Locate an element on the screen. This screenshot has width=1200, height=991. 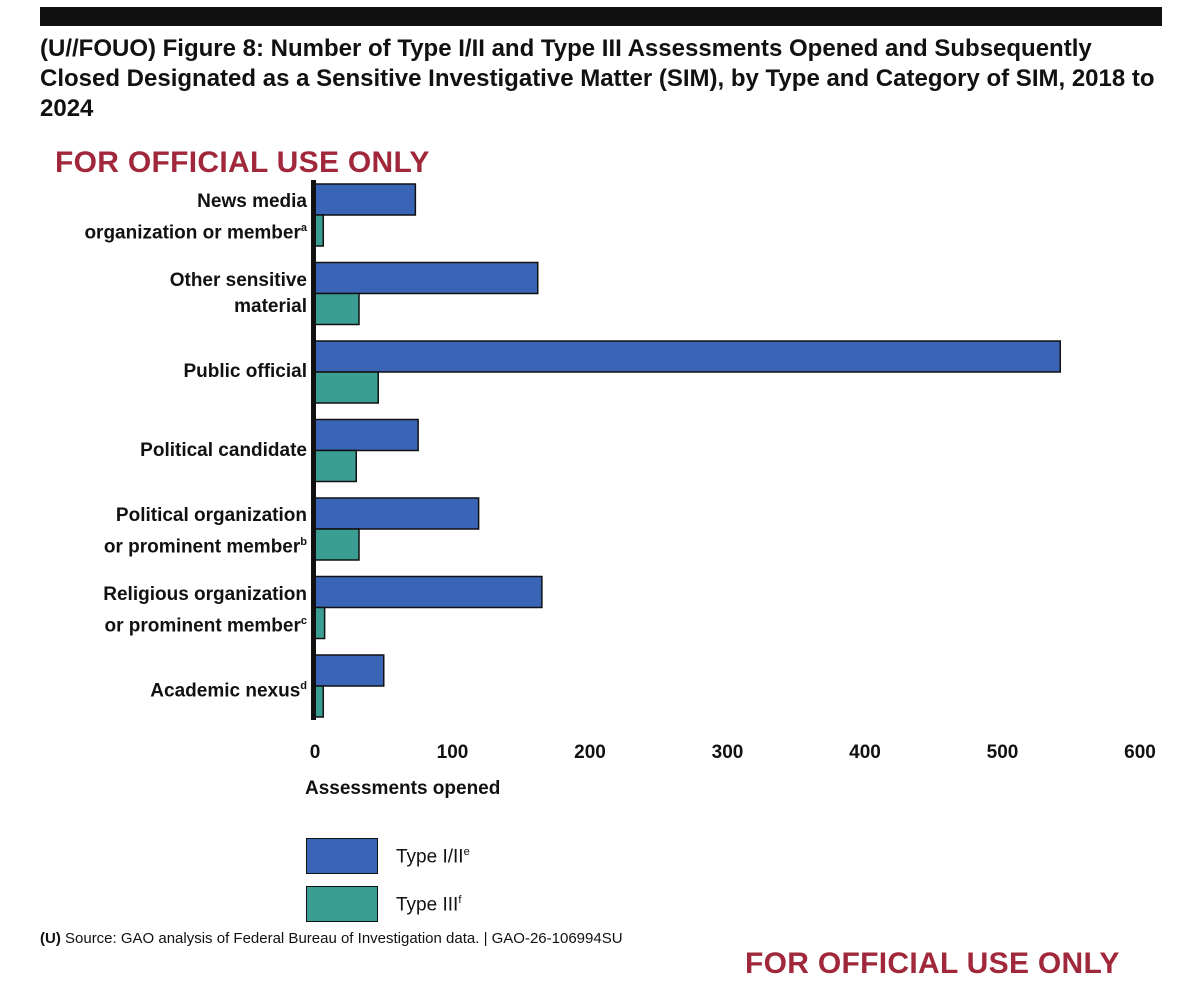
footnote-marker: d is located at coordinates (303, 686).